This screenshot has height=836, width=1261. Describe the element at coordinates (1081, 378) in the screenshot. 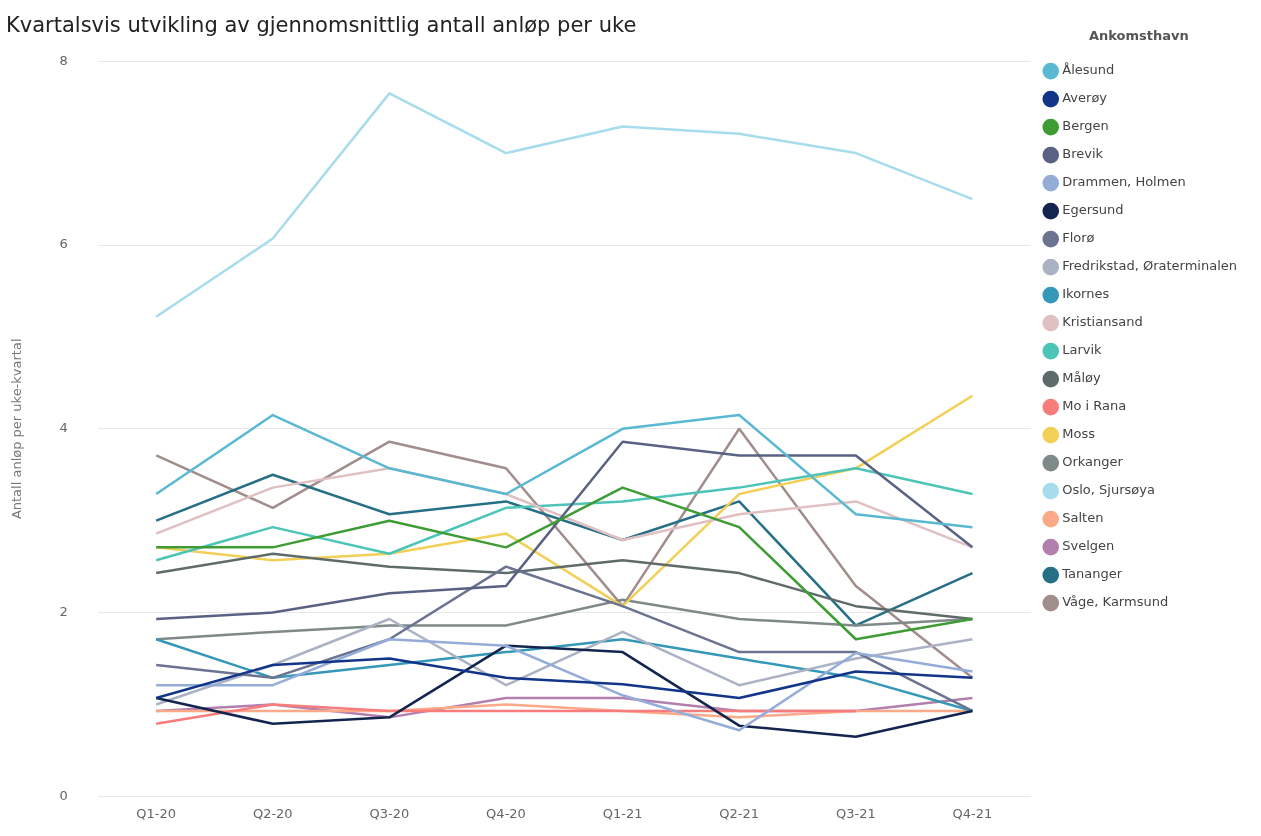

I see `legend-label: Måløy` at that location.